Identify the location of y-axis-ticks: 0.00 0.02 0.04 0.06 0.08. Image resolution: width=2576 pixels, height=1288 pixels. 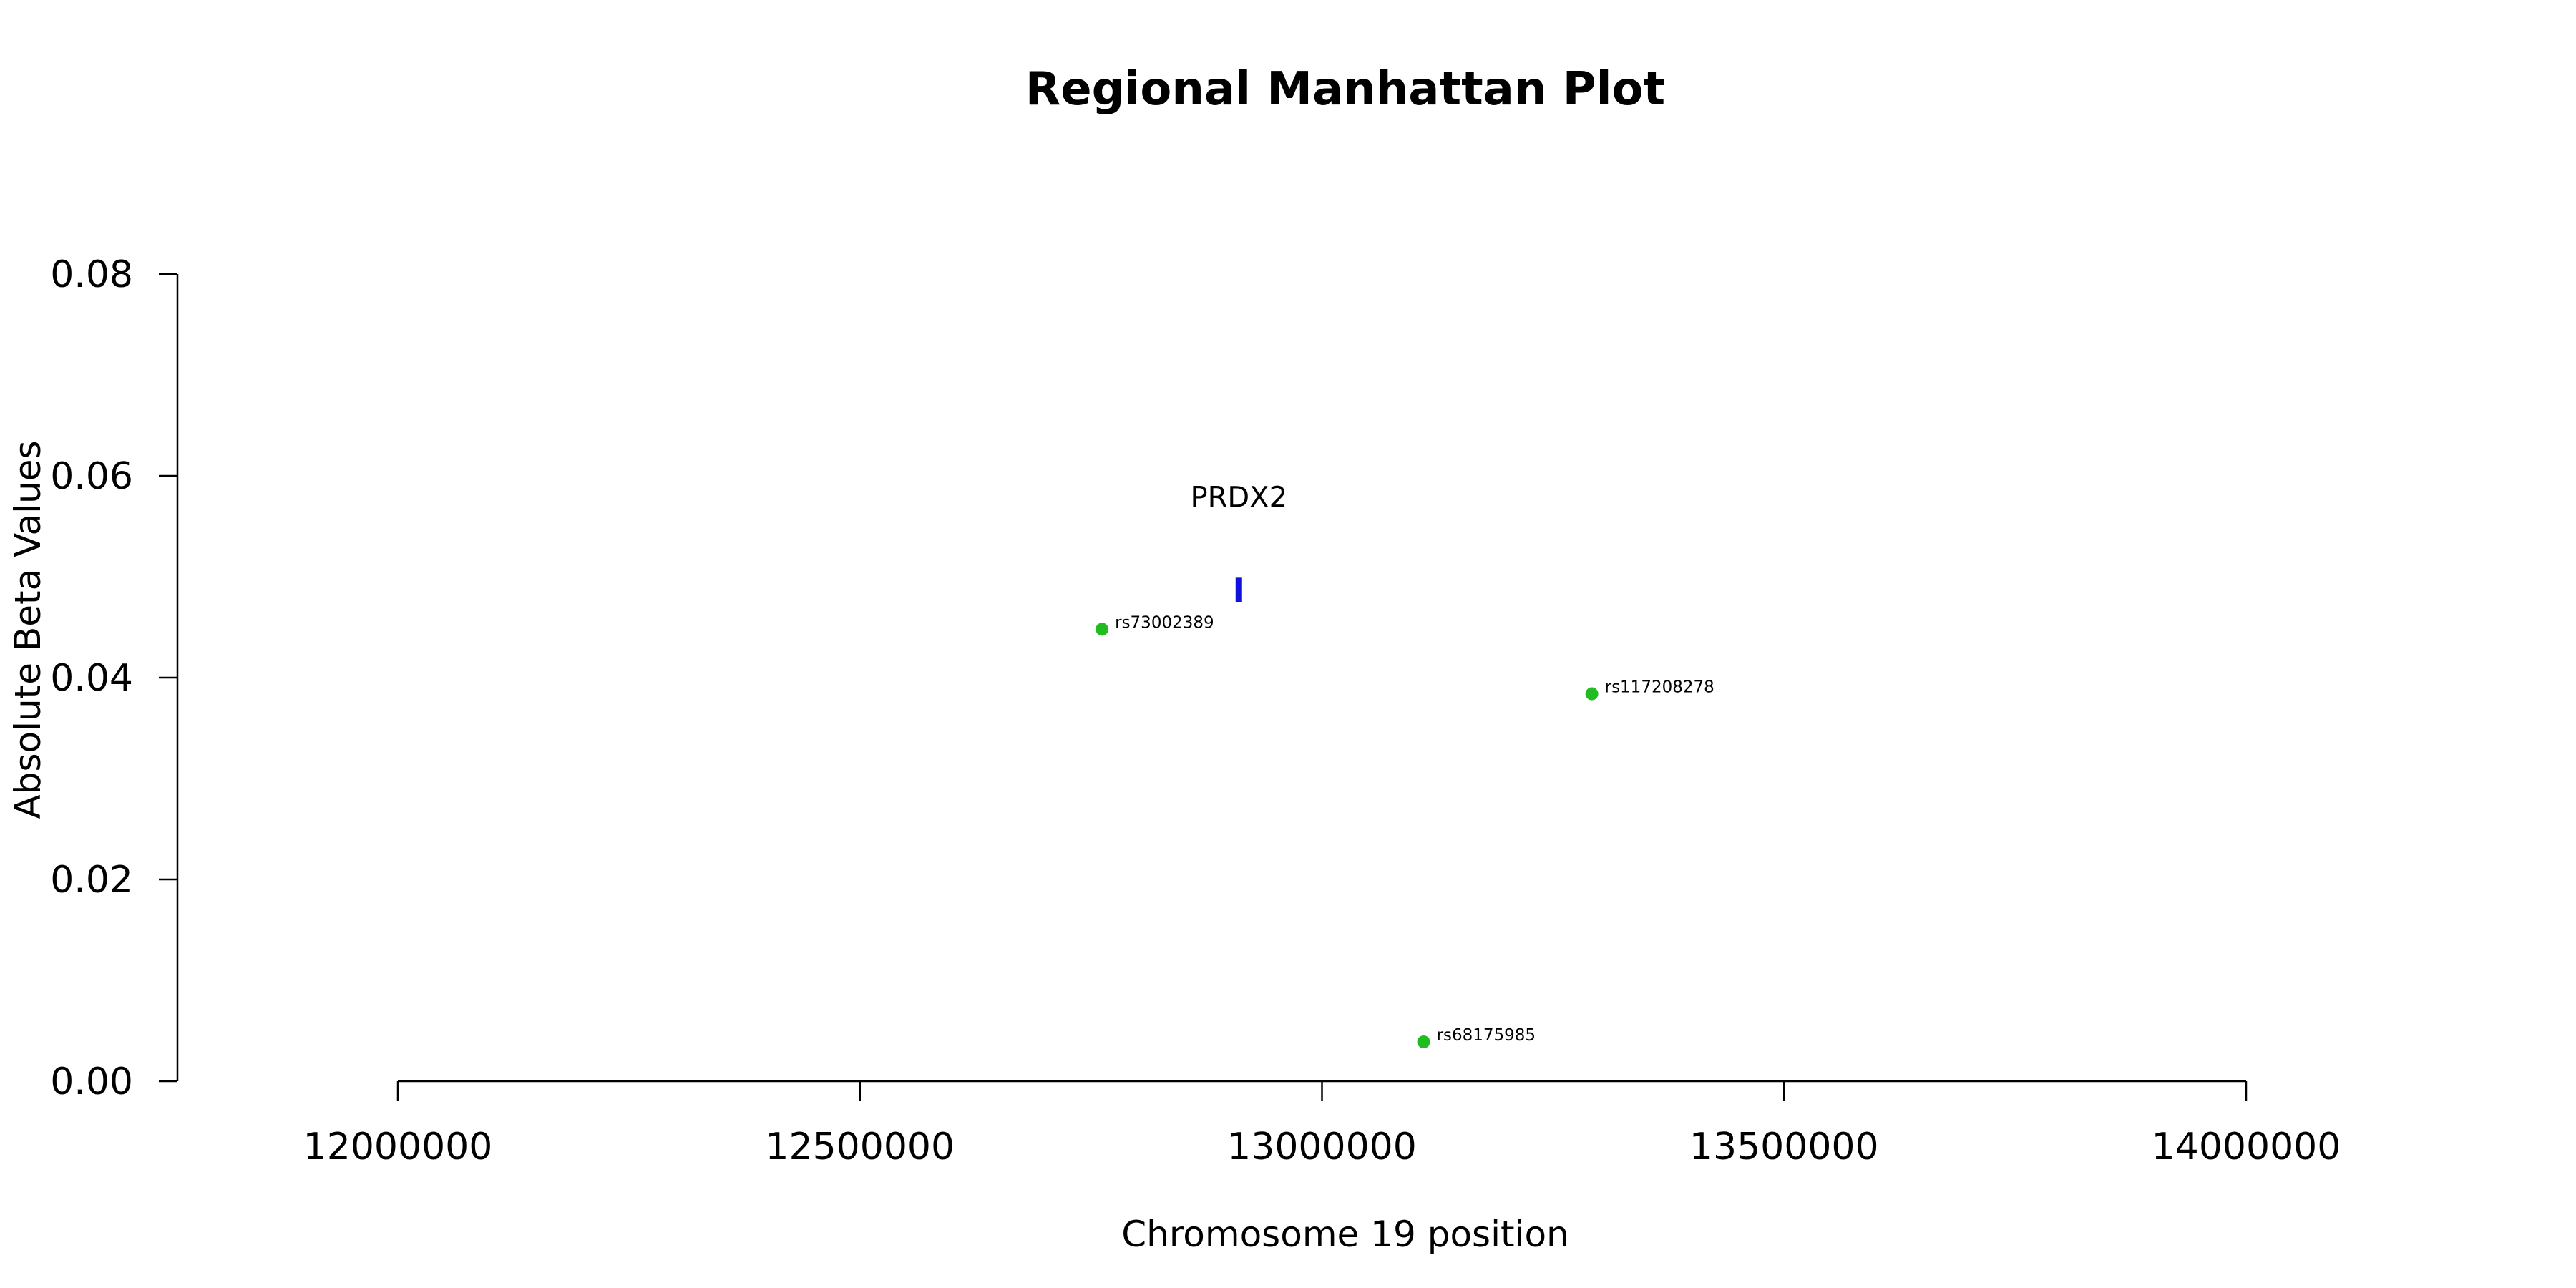
(113, 678).